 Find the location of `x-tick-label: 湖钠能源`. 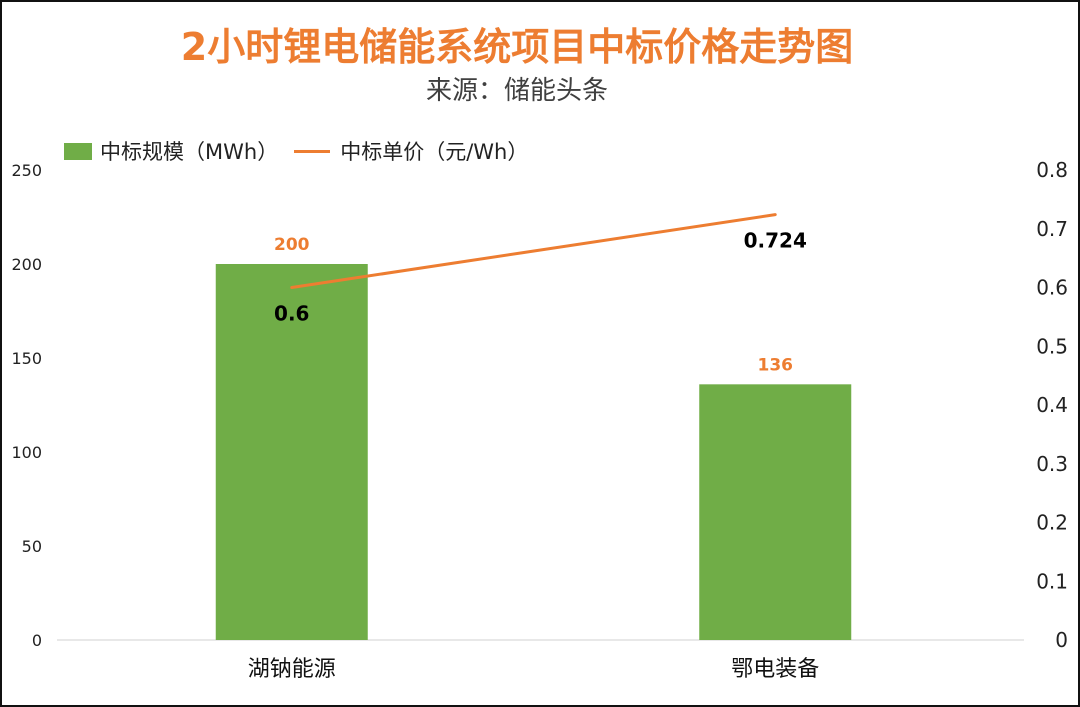

x-tick-label: 湖钠能源 is located at coordinates (292, 669).